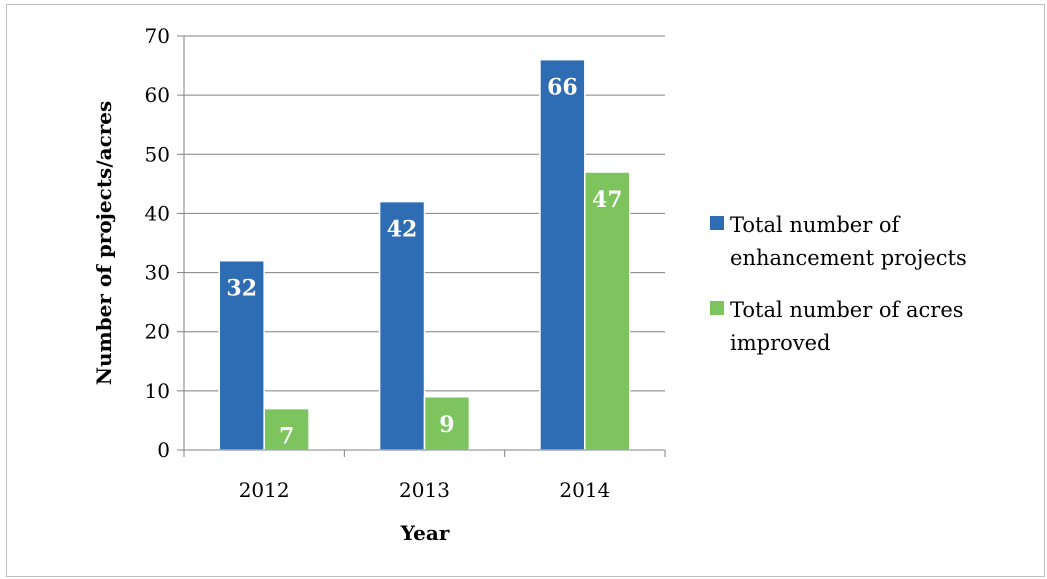 The width and height of the screenshot is (1047, 579). I want to click on legend-label: Total number of, so click(816, 225).